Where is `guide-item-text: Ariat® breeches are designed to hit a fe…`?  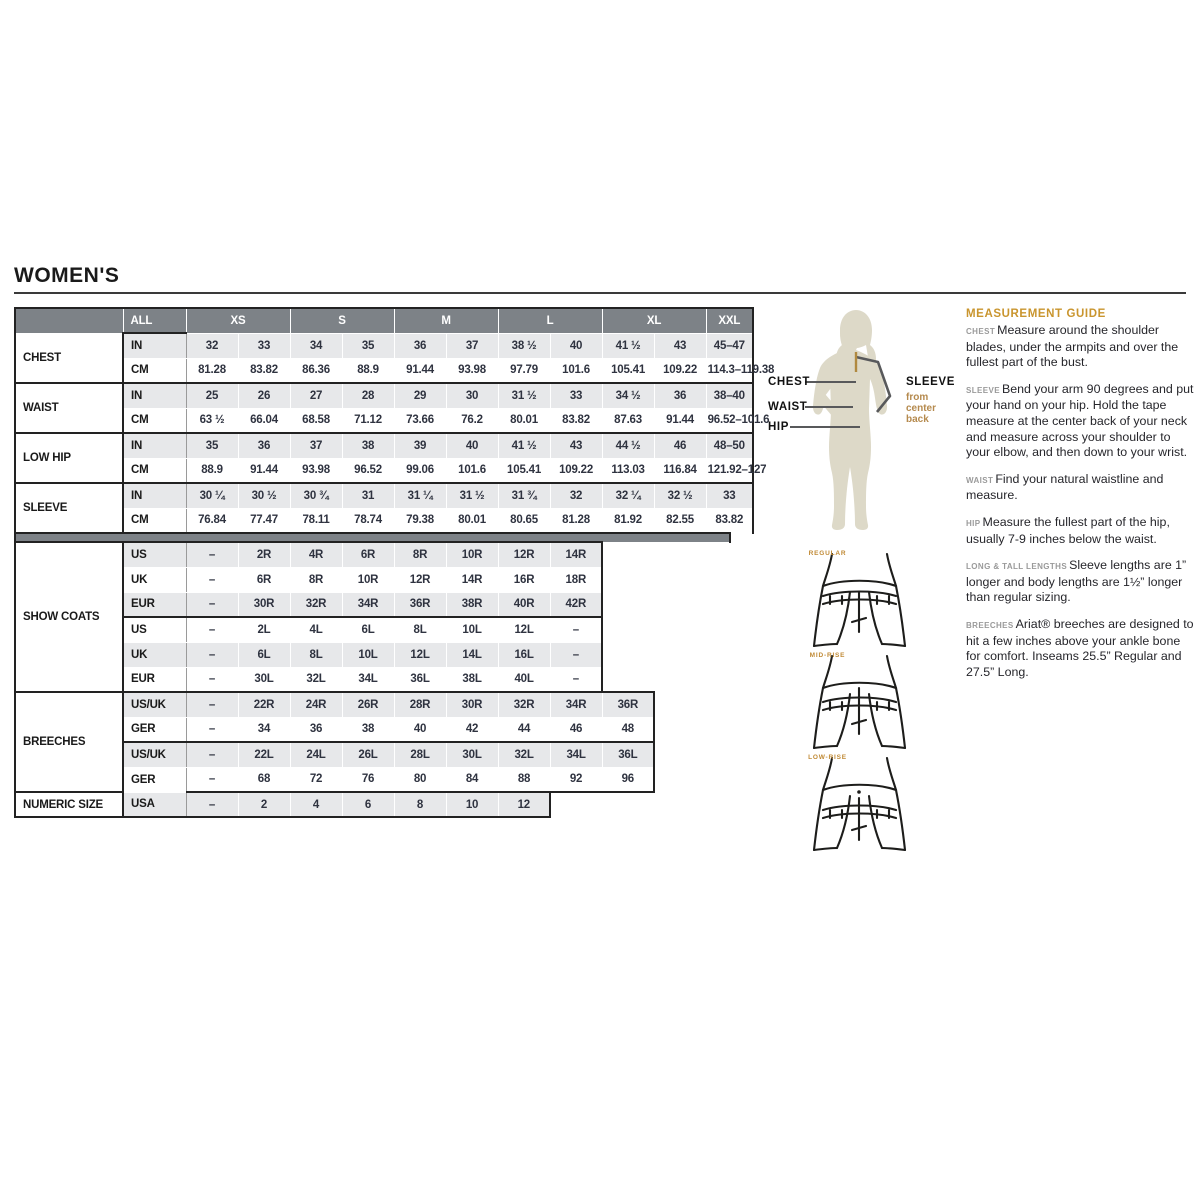
guide-item-text: Ariat® breeches are designed to hit a fe… is located at coordinates (1080, 647).